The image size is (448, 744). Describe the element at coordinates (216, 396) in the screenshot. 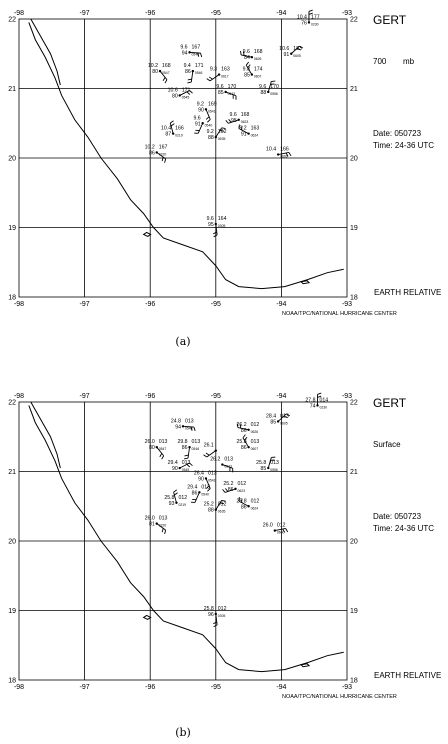

I see `lon-tick-top: -95` at that location.